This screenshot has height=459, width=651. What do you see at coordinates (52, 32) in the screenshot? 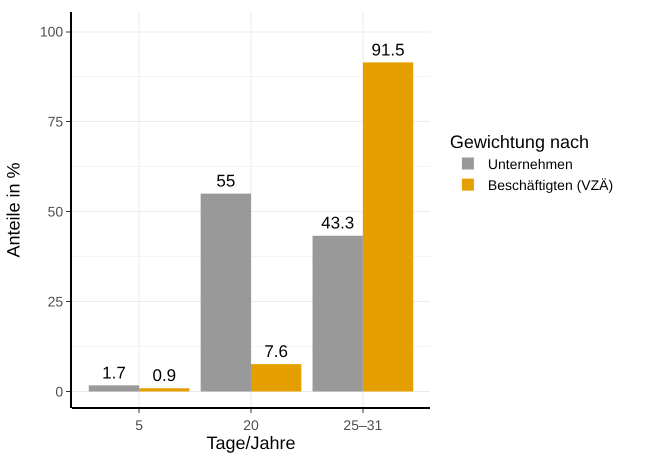
I see `y-tick-label: 100` at bounding box center [52, 32].